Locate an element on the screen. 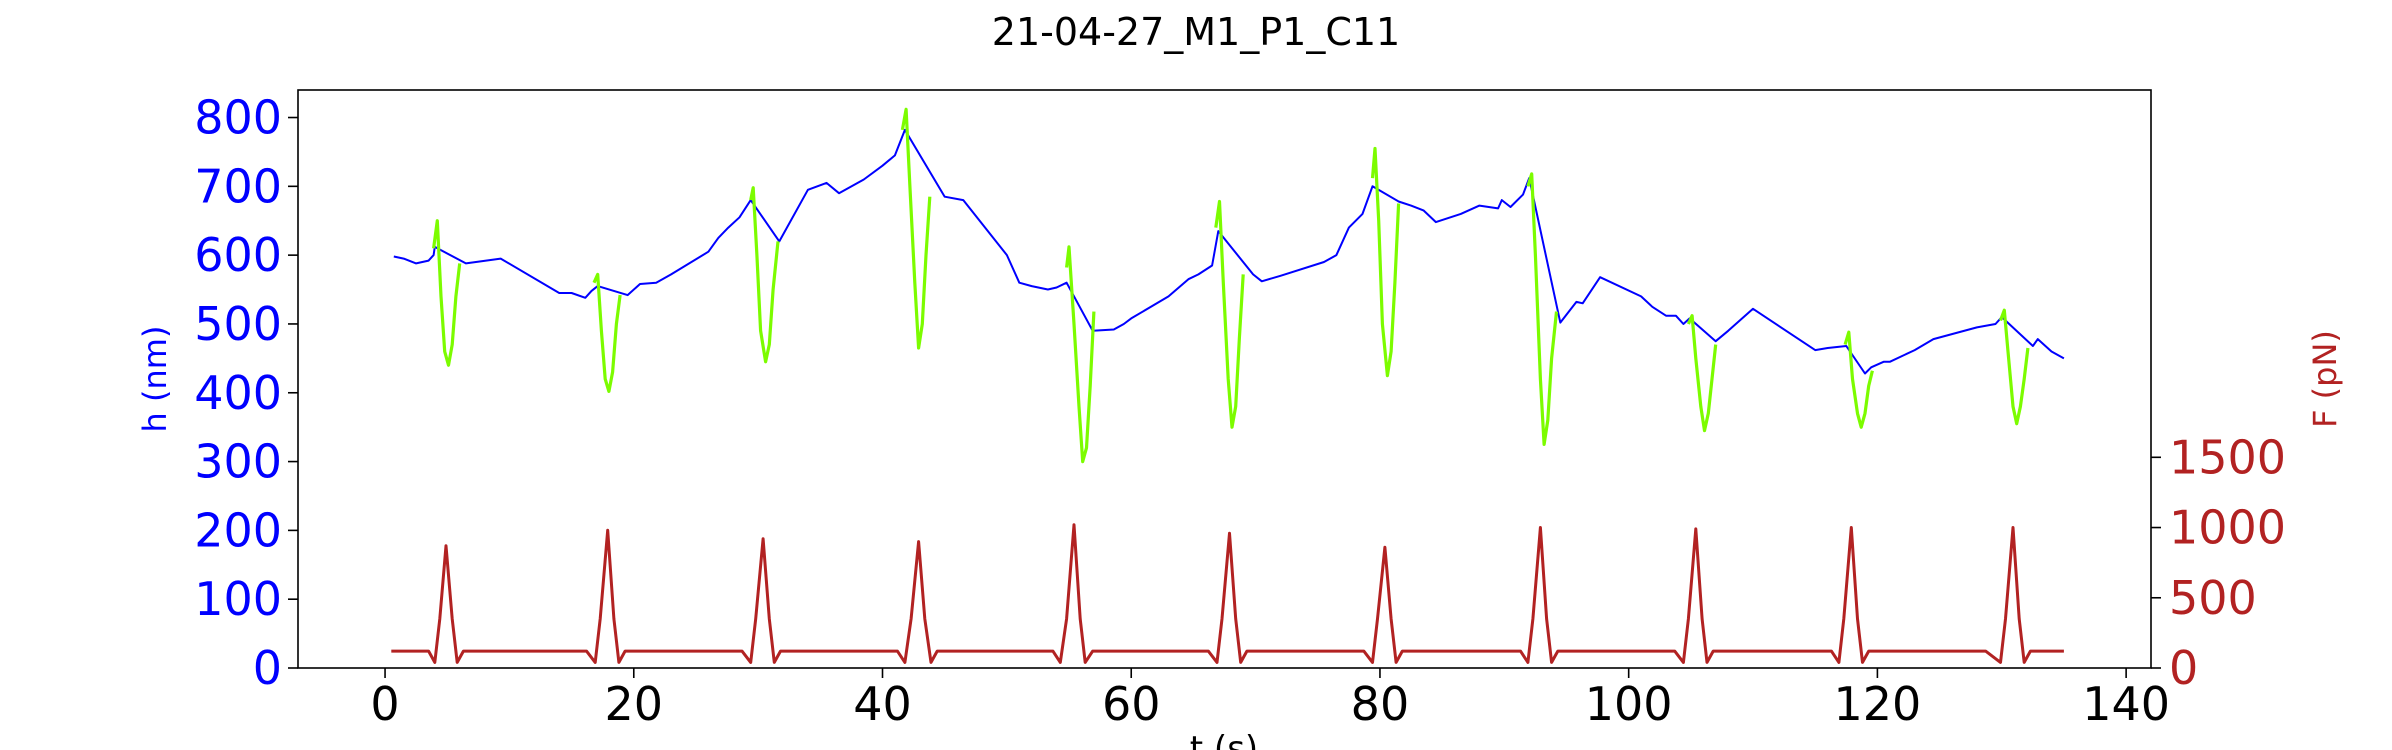  left-y-tick-label: 700 is located at coordinates (238, 186).